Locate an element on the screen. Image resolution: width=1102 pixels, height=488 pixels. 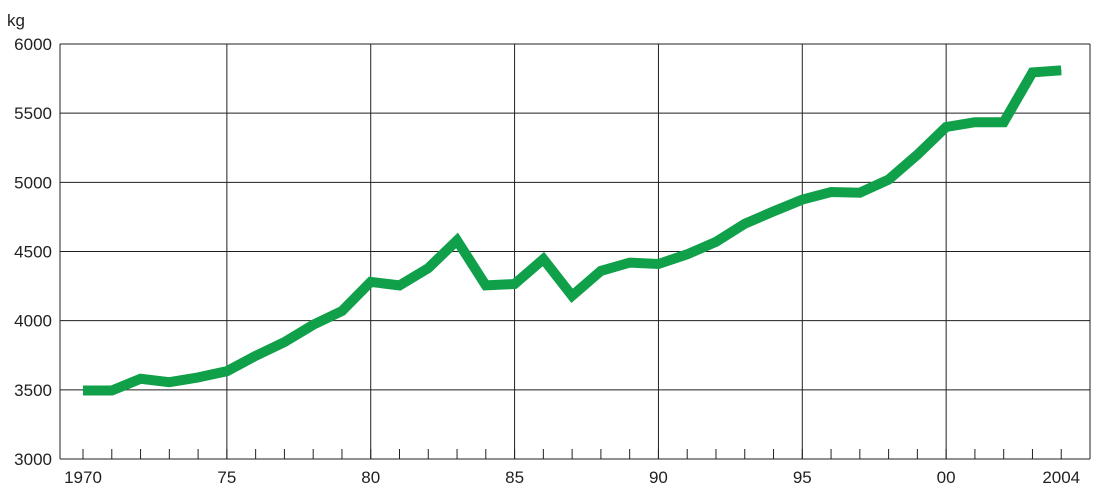
y-tick-label: 4500 is located at coordinates (33, 252).